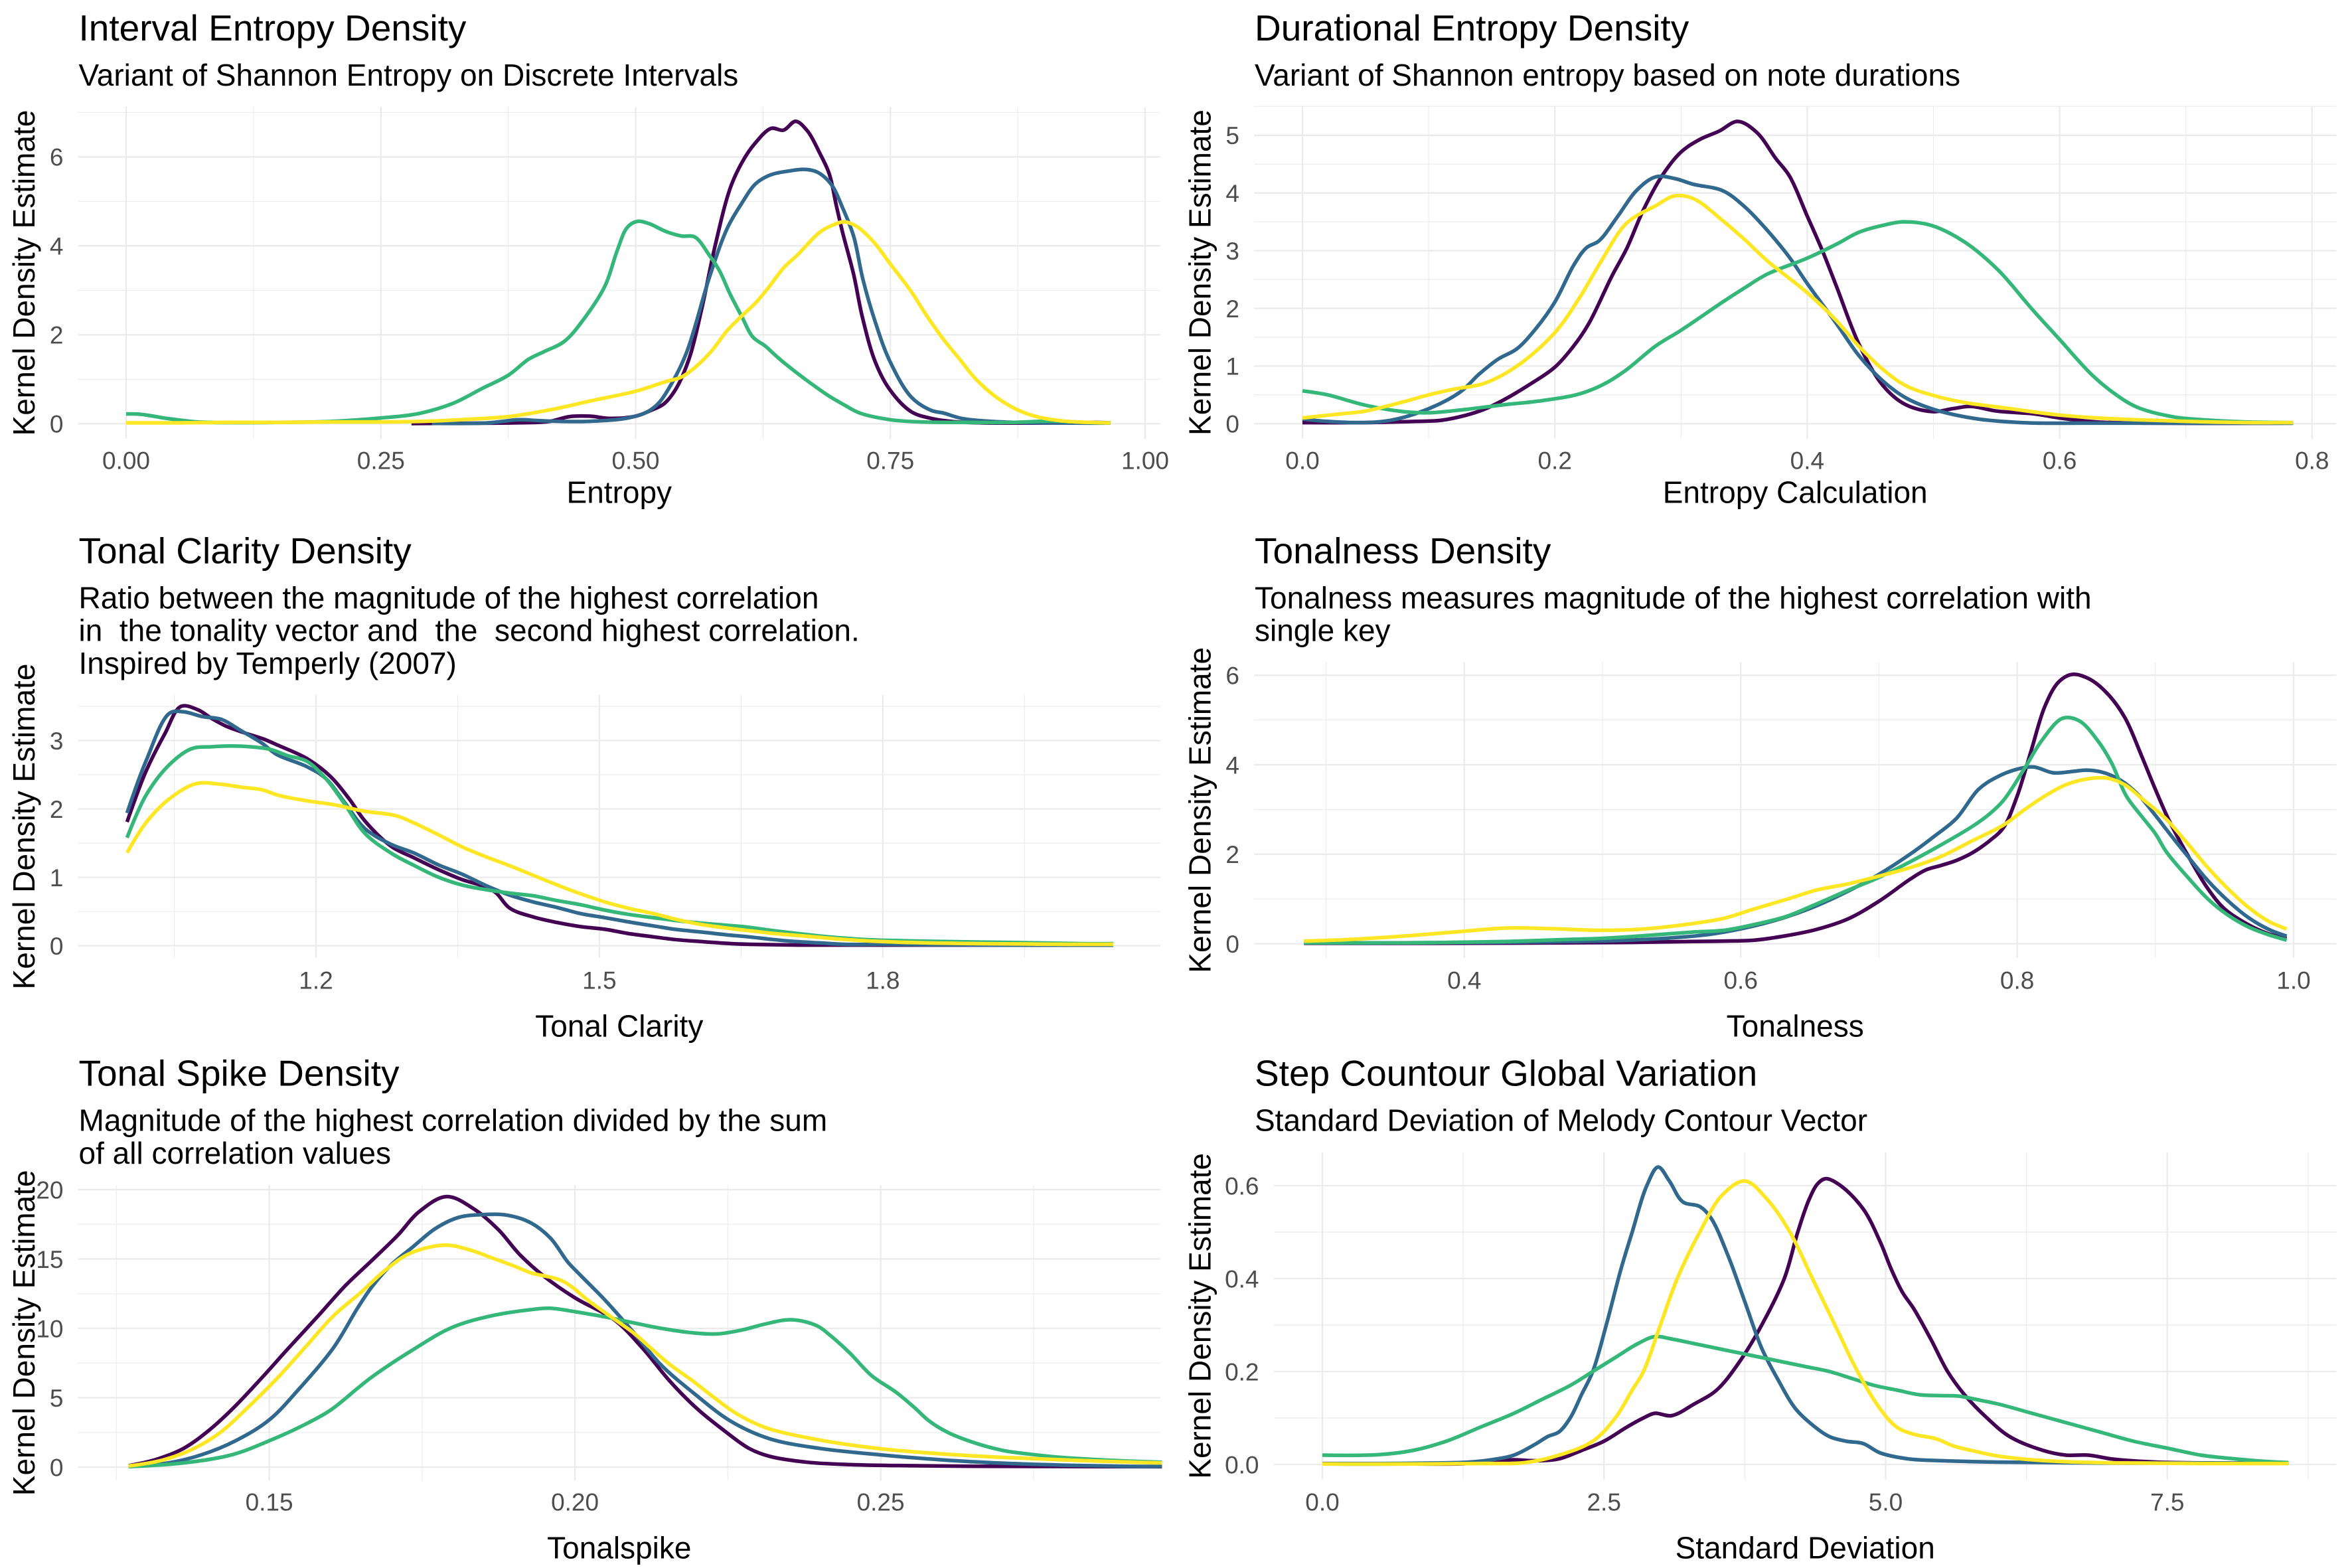  Describe the element at coordinates (2167, 1502) in the screenshot. I see `svg-text: 7.5` at that location.